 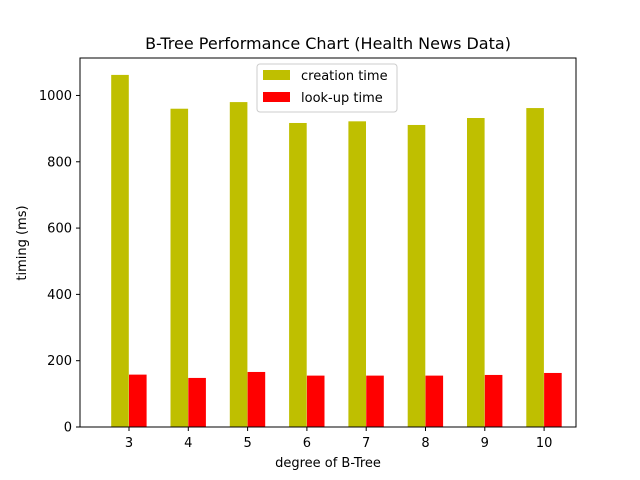 I want to click on legend-swatch-look-up-time, so click(x=276, y=97).